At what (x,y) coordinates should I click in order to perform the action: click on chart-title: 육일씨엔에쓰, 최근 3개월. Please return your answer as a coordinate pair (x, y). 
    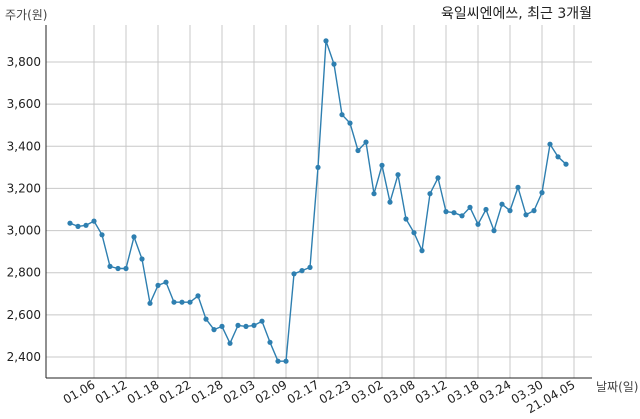
    Looking at the image, I should click on (516, 14).